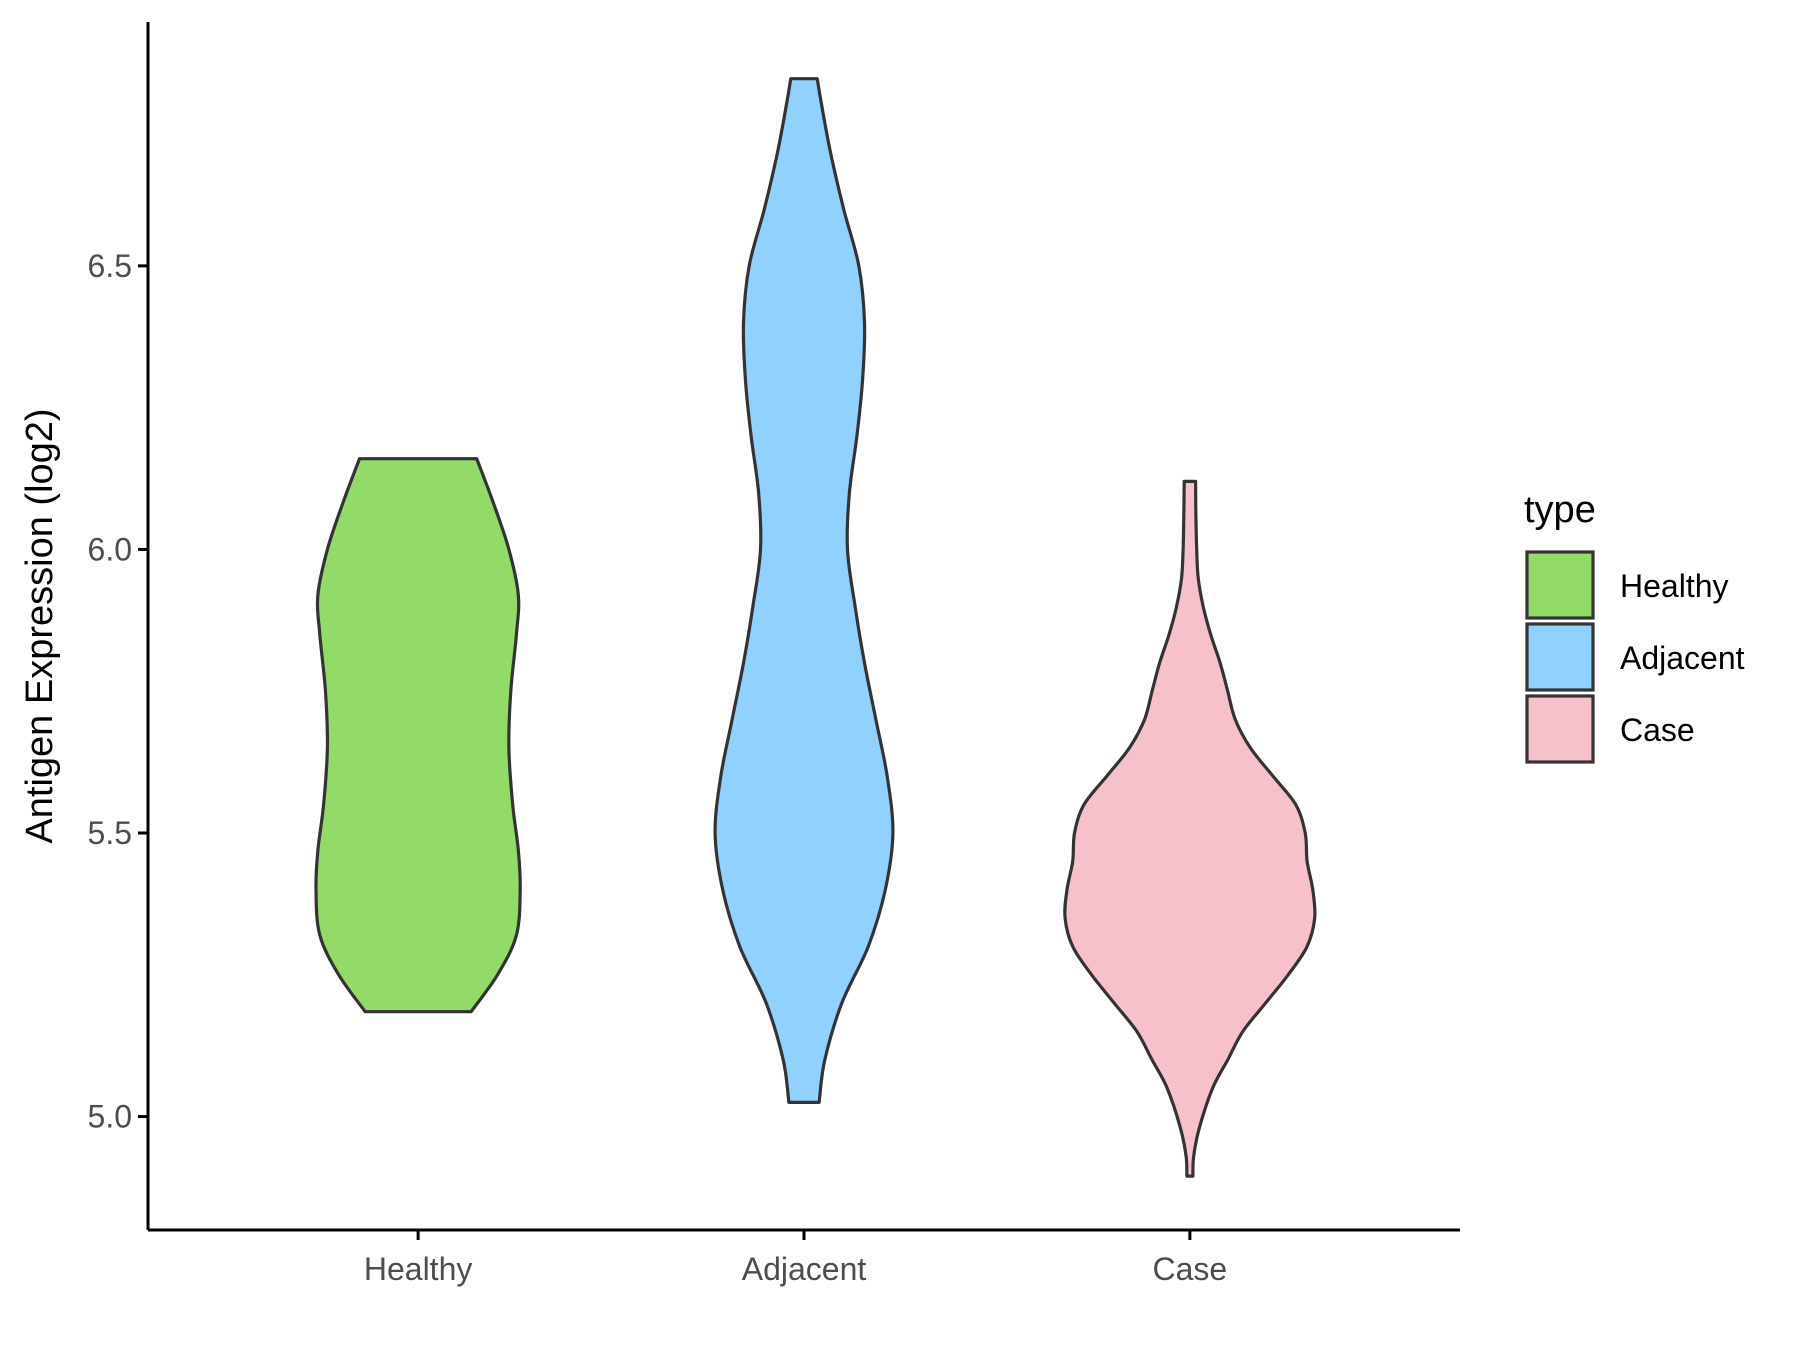 The height and width of the screenshot is (1350, 1800). I want to click on x-tick-label: Adjacent, so click(804, 1269).